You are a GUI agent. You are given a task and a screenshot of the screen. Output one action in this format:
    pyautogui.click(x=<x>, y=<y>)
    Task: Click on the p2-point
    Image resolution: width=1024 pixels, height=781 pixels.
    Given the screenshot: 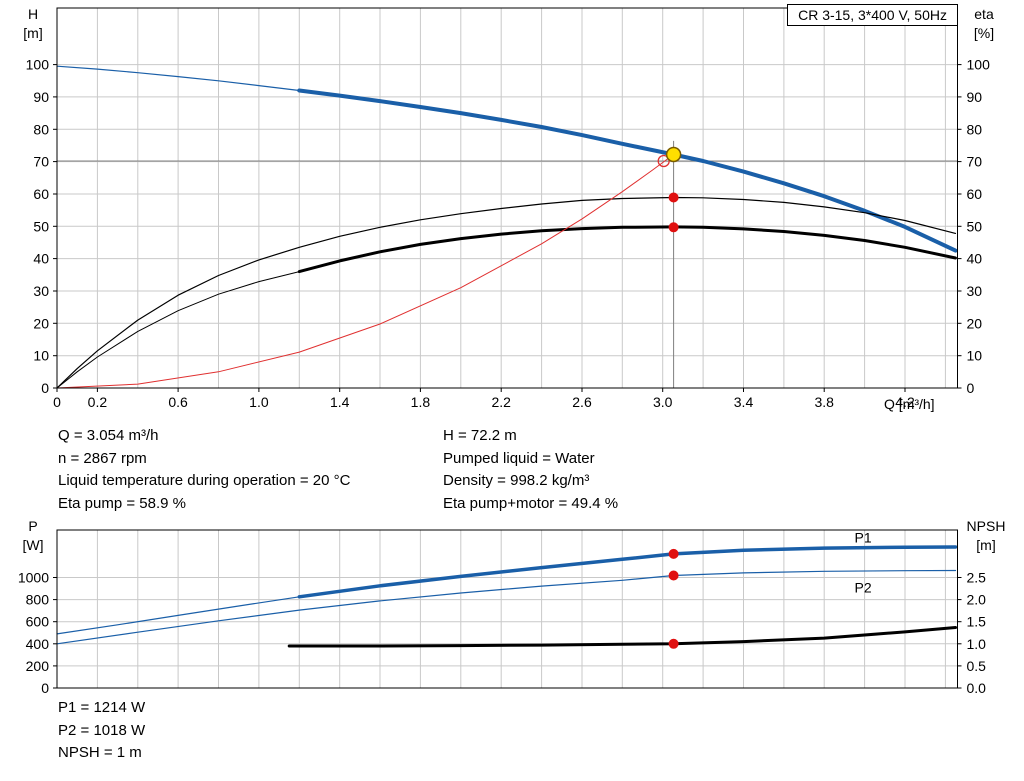 What is the action you would take?
    pyautogui.click(x=673, y=575)
    